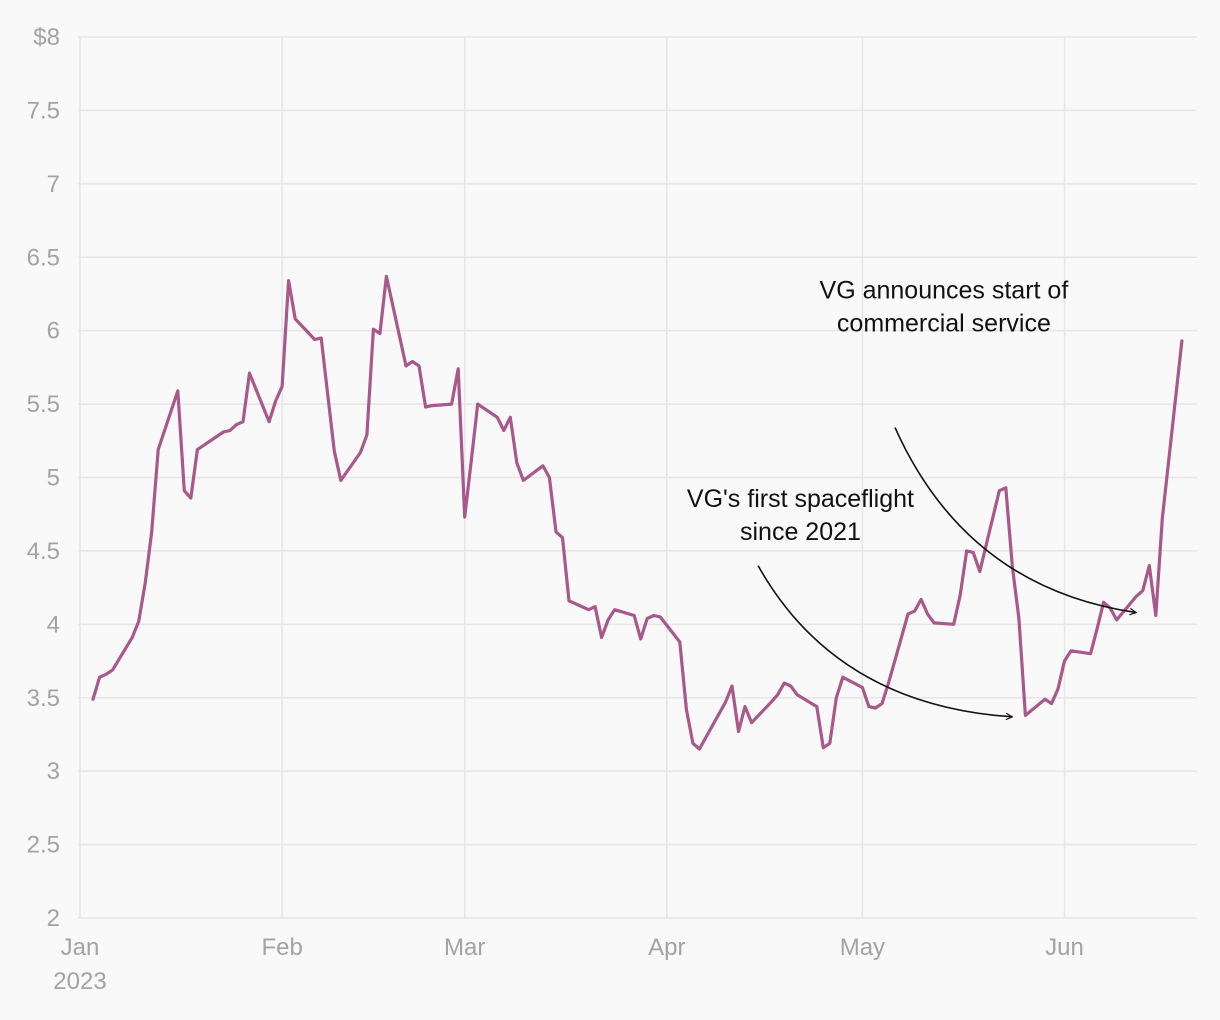 The height and width of the screenshot is (1020, 1220). What do you see at coordinates (43, 257) in the screenshot?
I see `y-tick-label: 6.5` at bounding box center [43, 257].